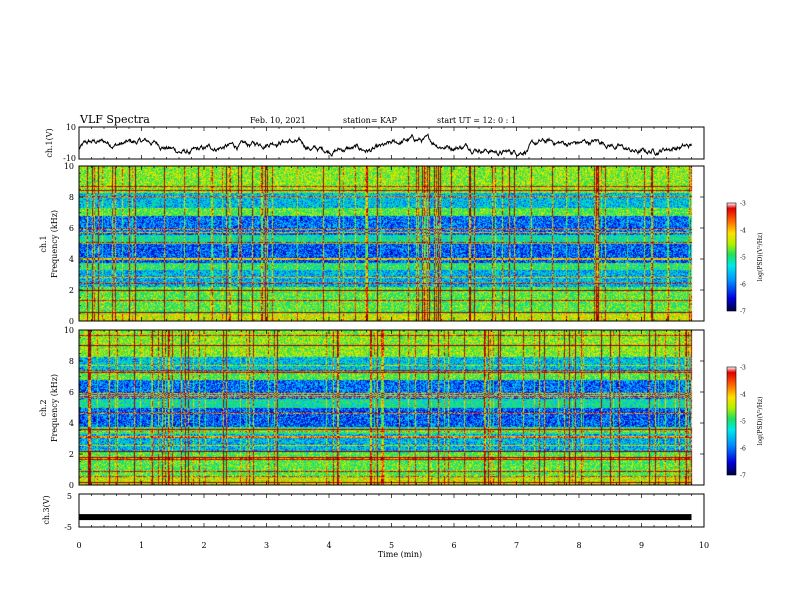 This screenshot has height=612, width=792. I want to click on time-tick-label: 3, so click(266, 545).